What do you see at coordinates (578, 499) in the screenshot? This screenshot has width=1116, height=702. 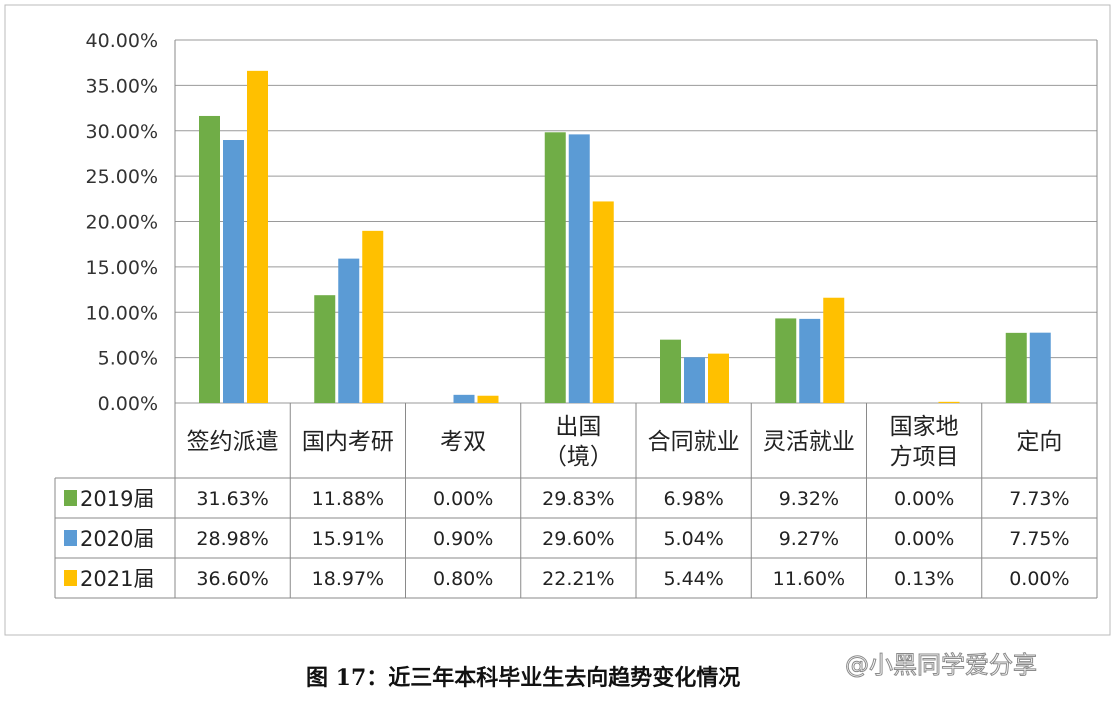 I see `data-table-cell: 29.83%` at bounding box center [578, 499].